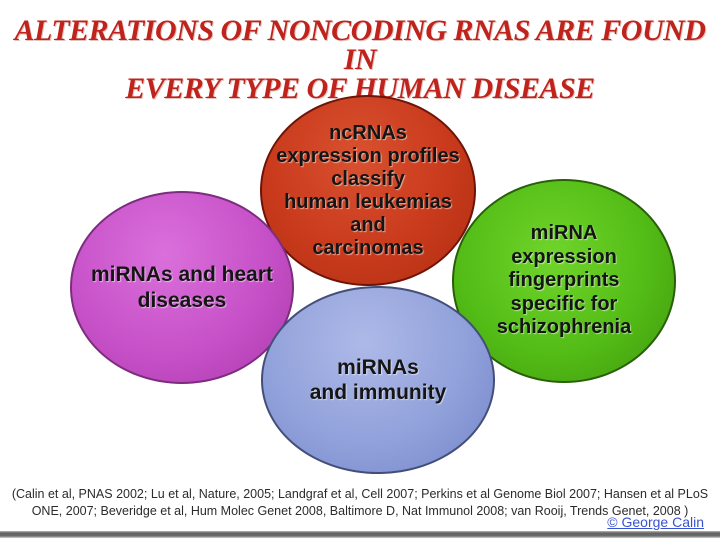  I want to click on ellipse-text: miRNAs and immunity, so click(378, 380).